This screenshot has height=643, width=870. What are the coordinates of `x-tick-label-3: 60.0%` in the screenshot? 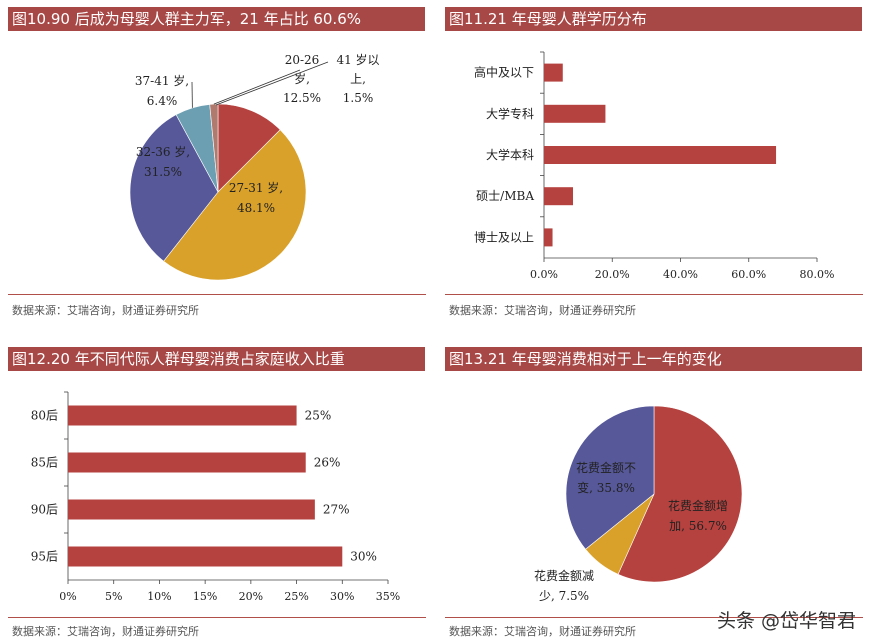 It's located at (748, 274).